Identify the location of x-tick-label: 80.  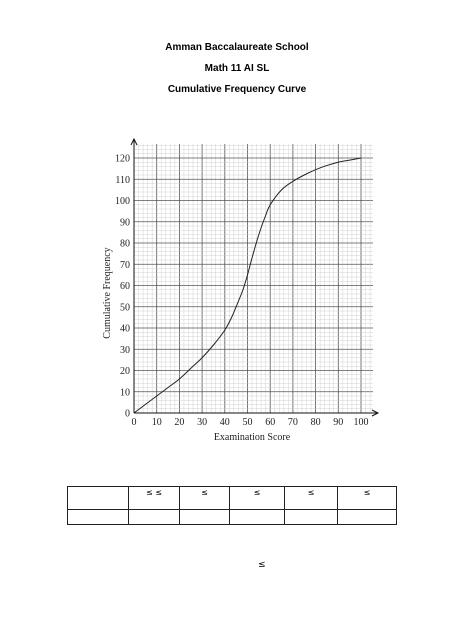
(316, 422).